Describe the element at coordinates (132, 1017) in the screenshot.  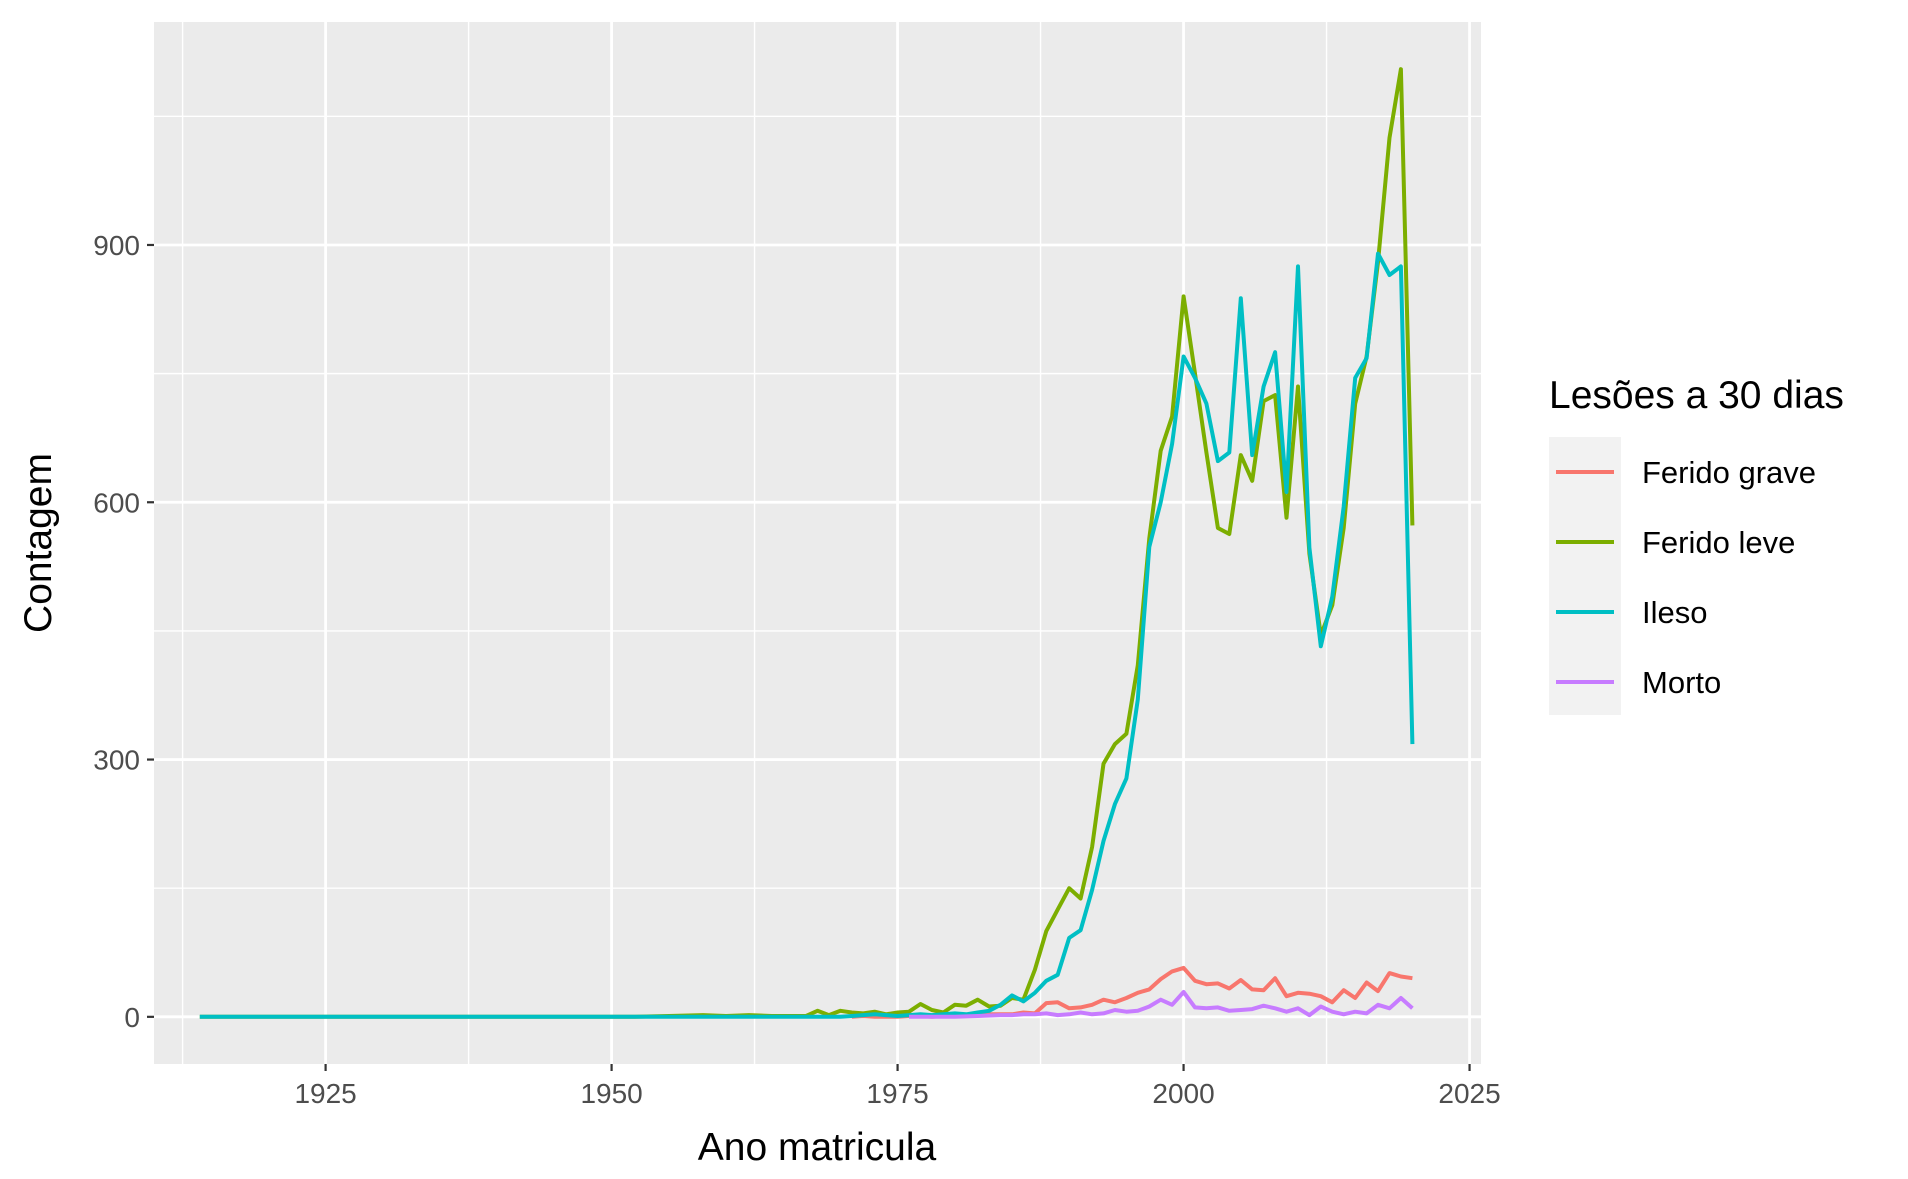
I see `y-tick-label: 0` at that location.